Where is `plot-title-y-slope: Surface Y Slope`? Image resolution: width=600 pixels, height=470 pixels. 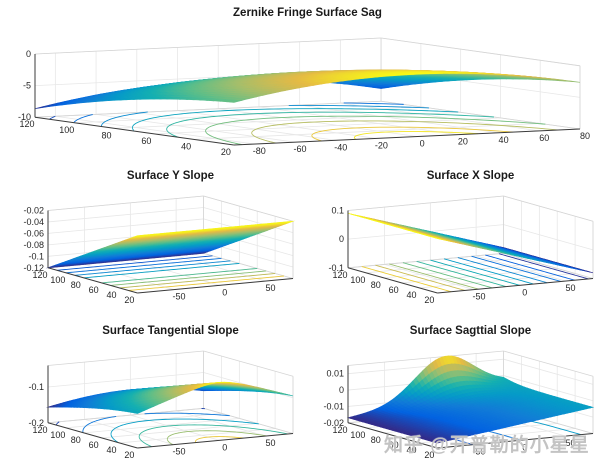 plot-title-y-slope: Surface Y Slope is located at coordinates (170, 176).